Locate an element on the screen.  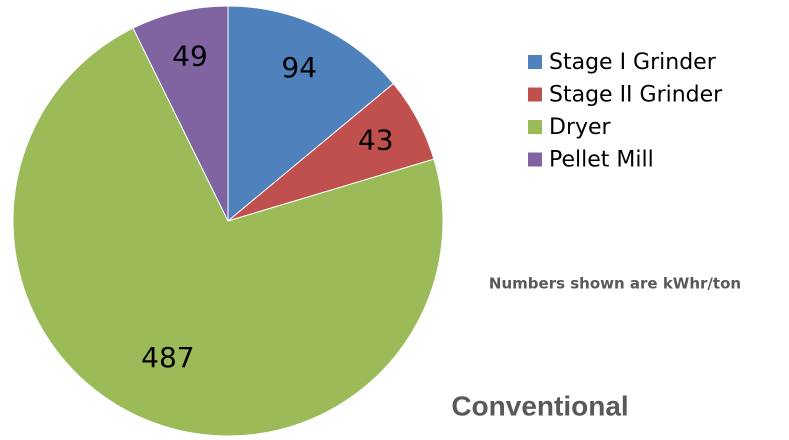
data-label: 487 is located at coordinates (167, 357).